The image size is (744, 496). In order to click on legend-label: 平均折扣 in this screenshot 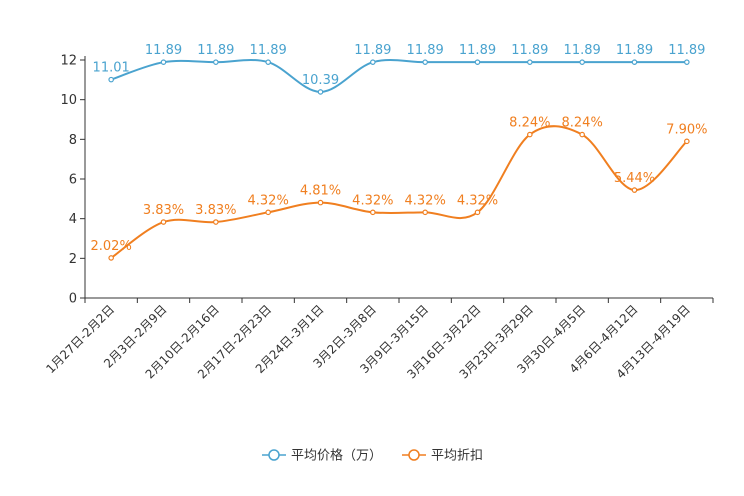, I will do `click(457, 456)`.